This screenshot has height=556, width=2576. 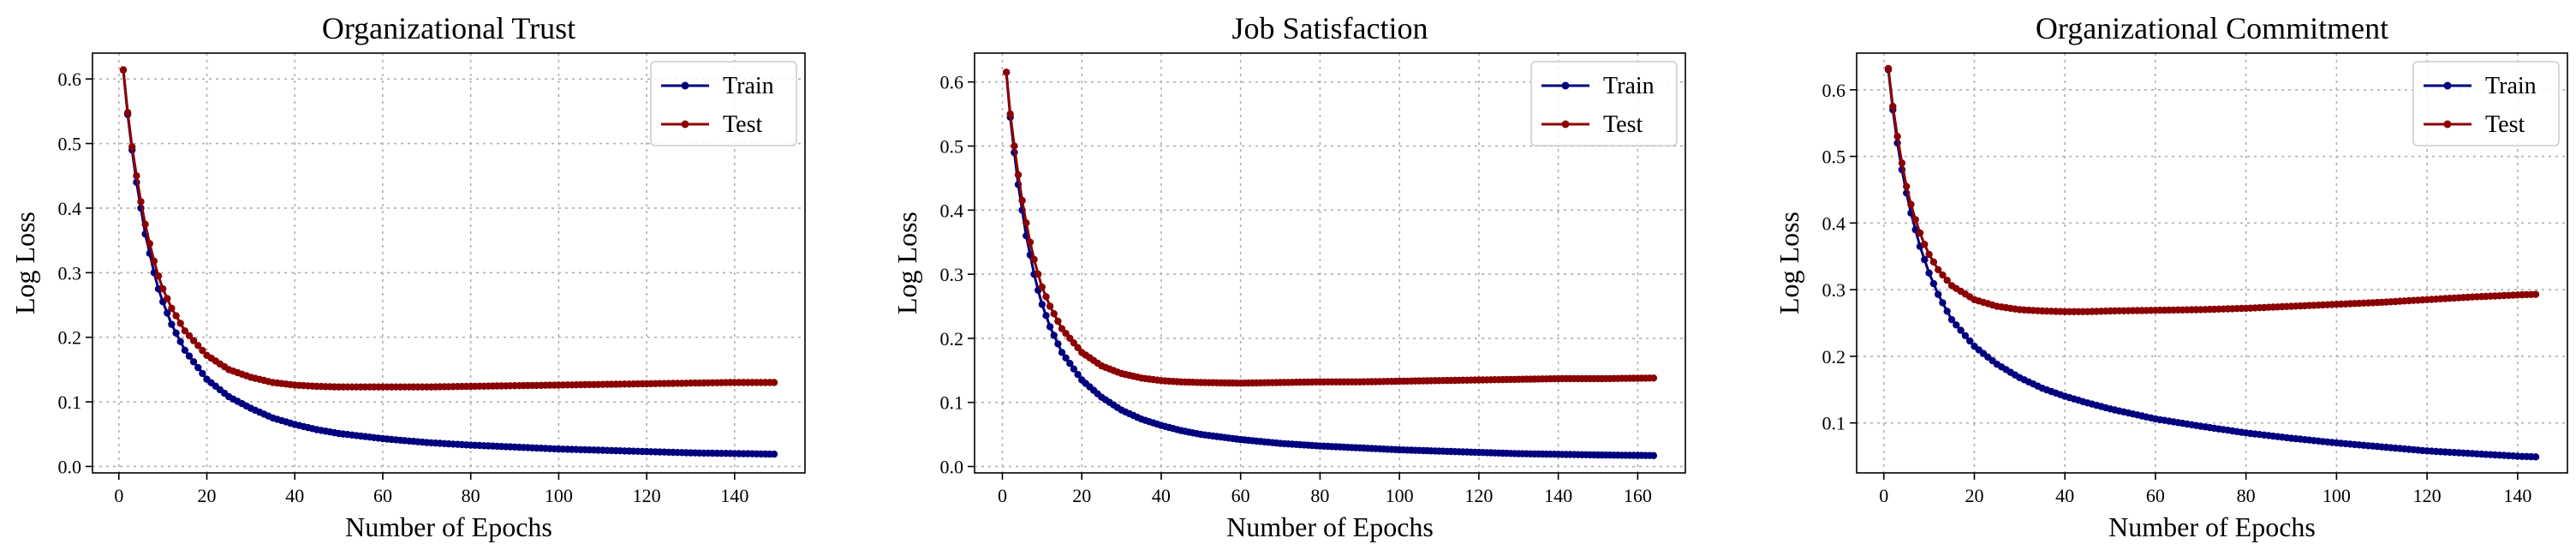 What do you see at coordinates (2155, 495) in the screenshot?
I see `x-tick-label: 60` at bounding box center [2155, 495].